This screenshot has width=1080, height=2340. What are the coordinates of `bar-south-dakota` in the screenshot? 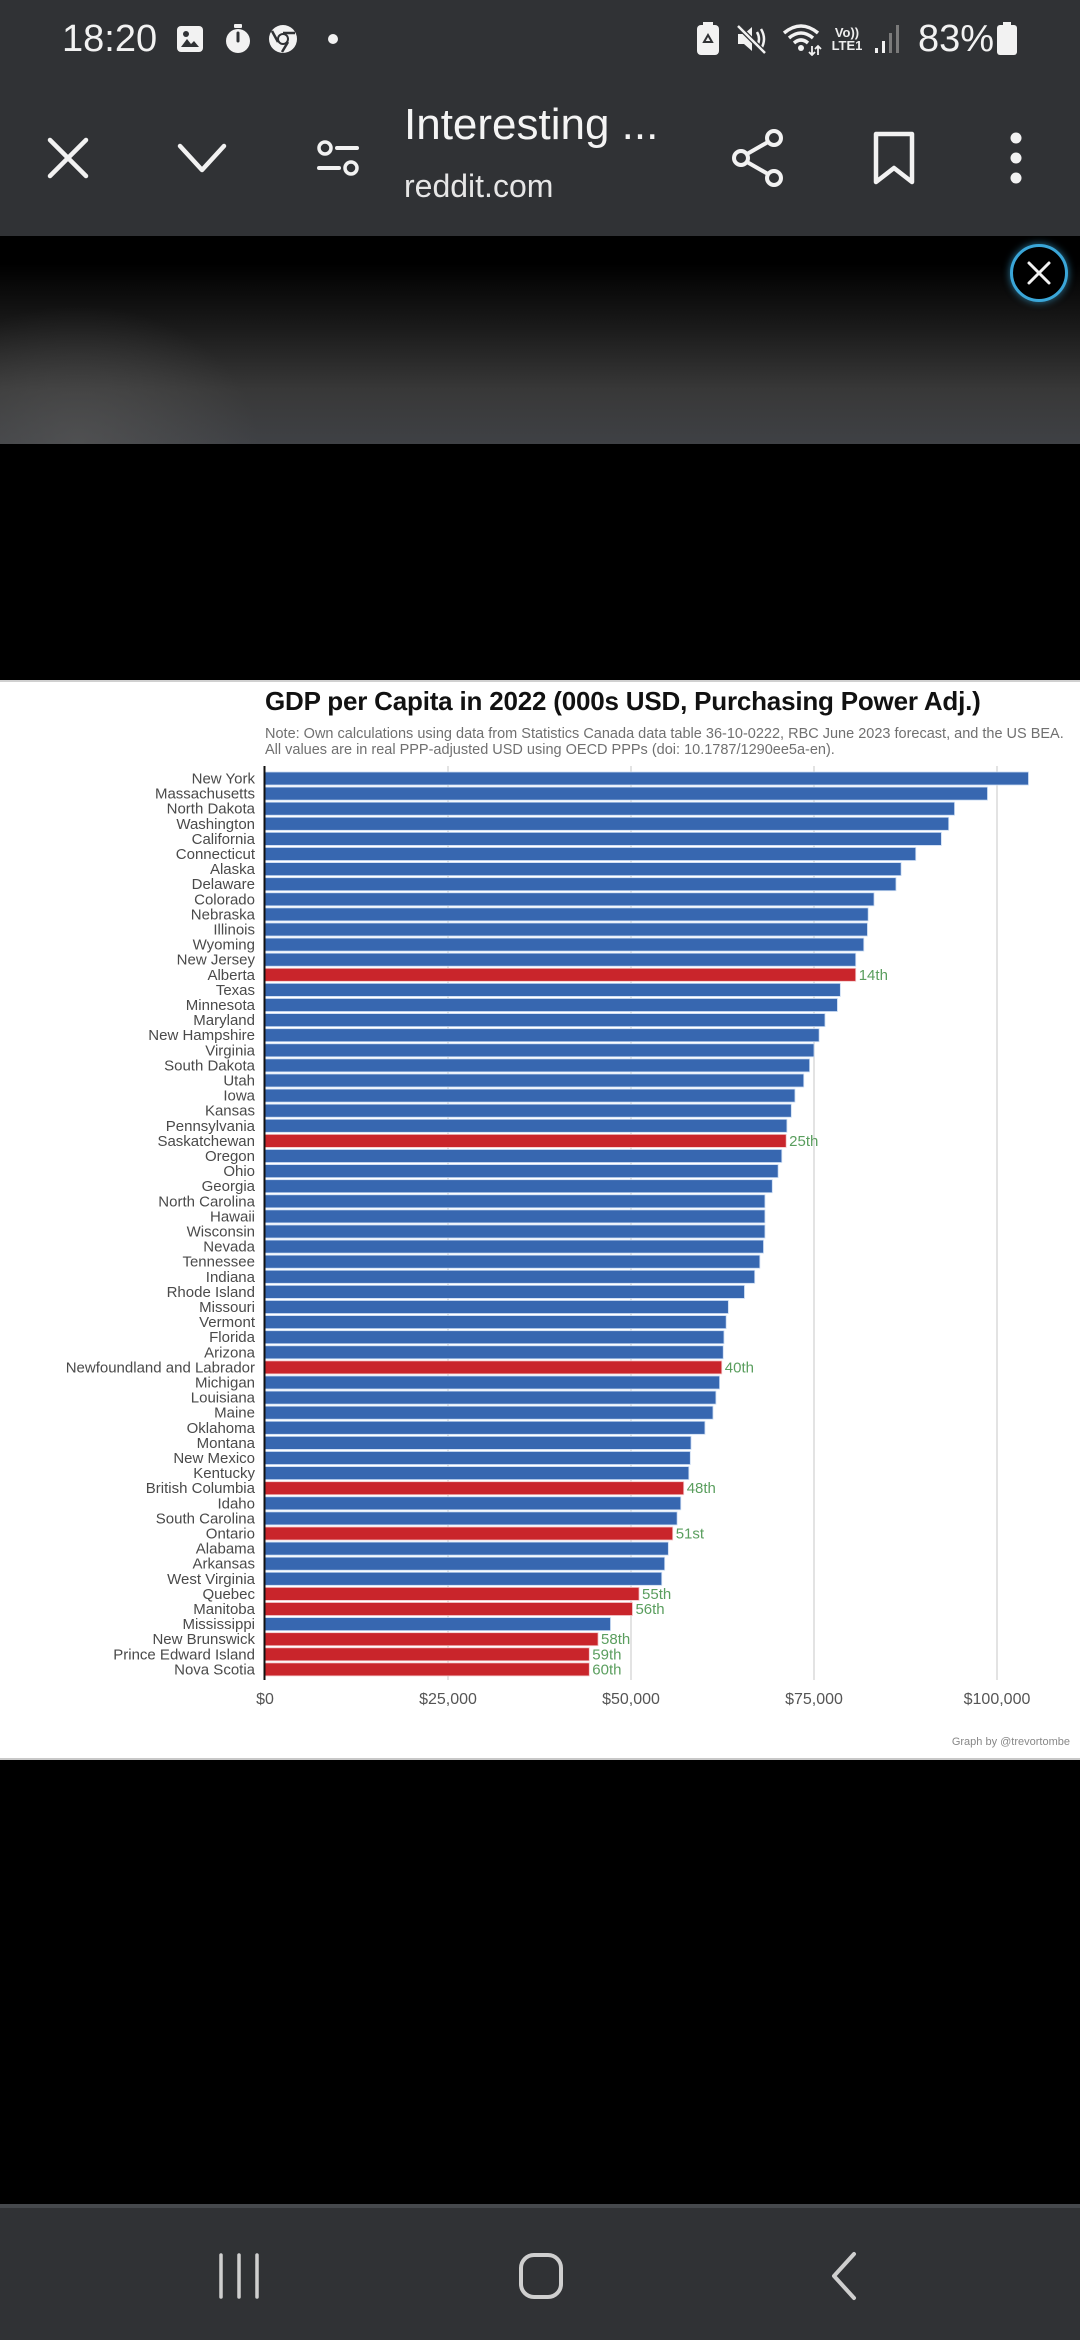 It's located at (537, 1065).